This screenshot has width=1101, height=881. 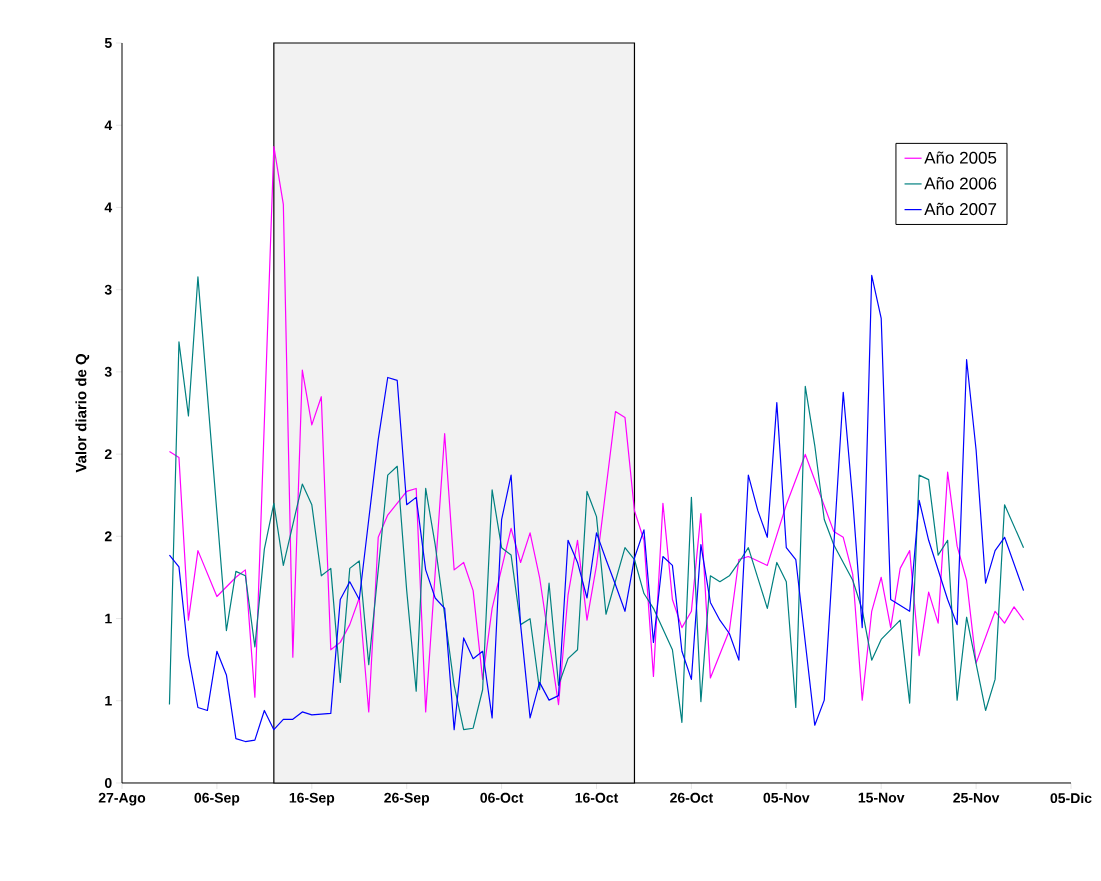 What do you see at coordinates (122, 799) in the screenshot?
I see `x-tick-label: 27-Ago` at bounding box center [122, 799].